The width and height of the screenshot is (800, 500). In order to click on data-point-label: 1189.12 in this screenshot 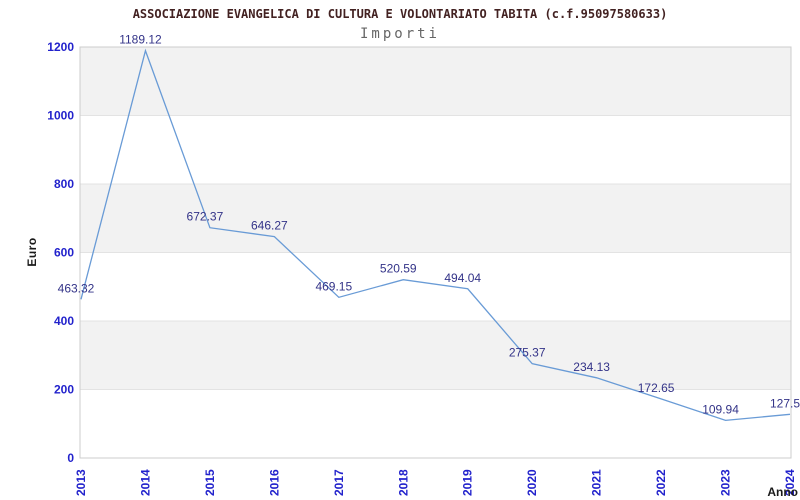, I will do `click(140, 40)`.